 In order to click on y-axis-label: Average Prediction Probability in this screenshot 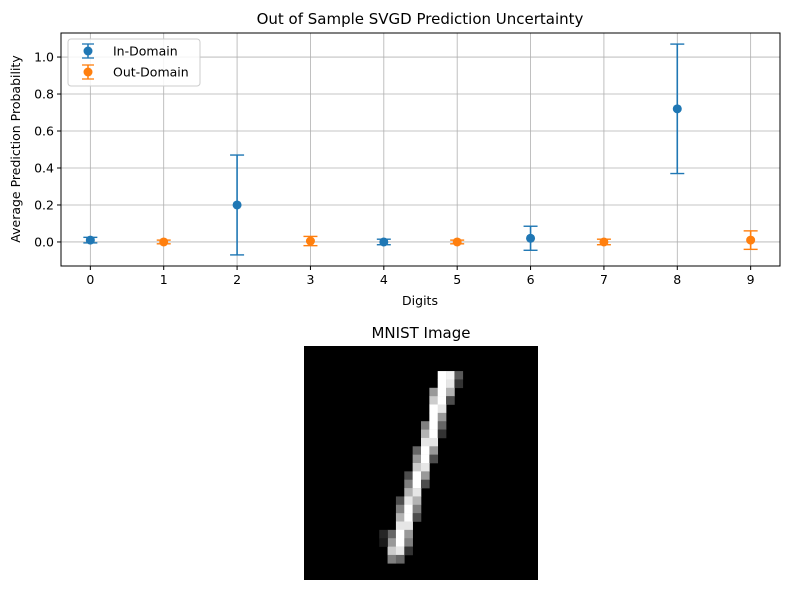, I will do `click(15, 149)`.